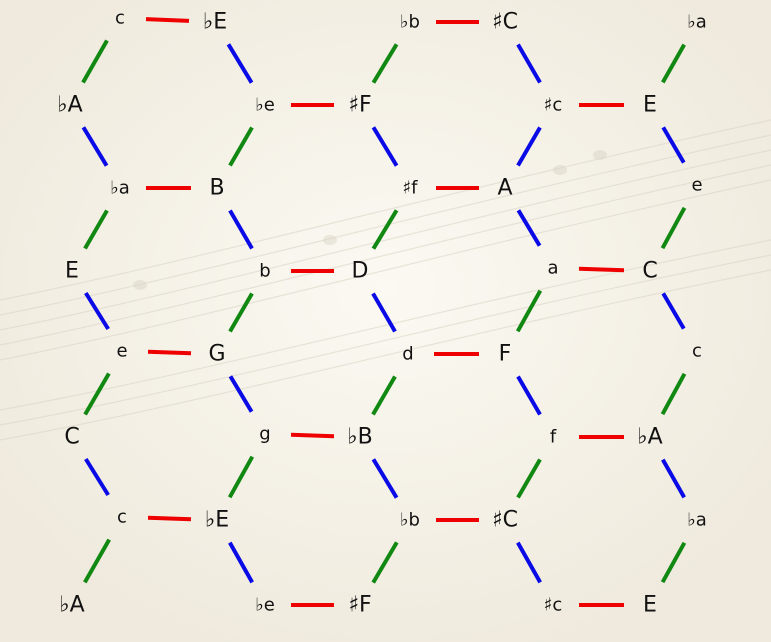 The height and width of the screenshot is (642, 771). What do you see at coordinates (697, 351) in the screenshot?
I see `node-n25: c` at bounding box center [697, 351].